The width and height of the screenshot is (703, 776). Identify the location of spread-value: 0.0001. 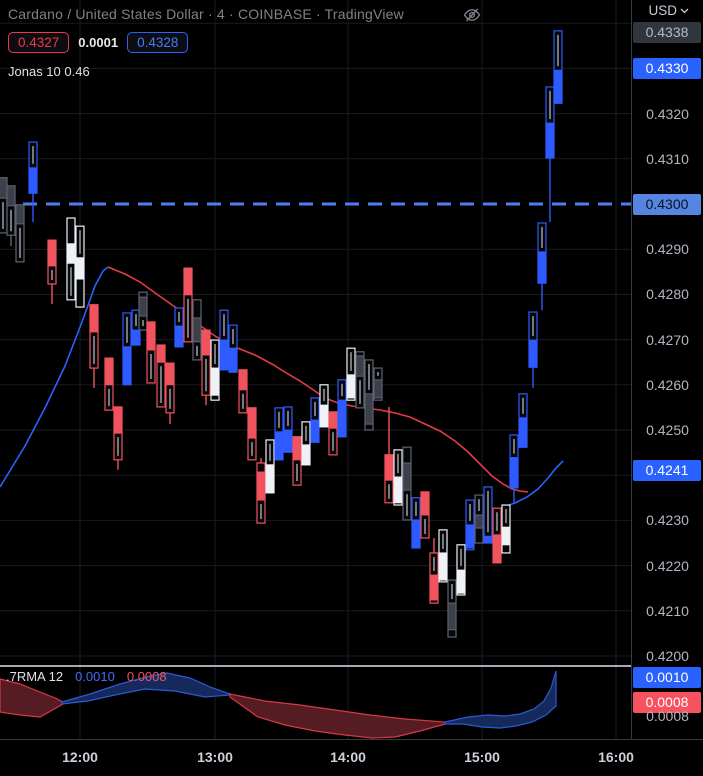
(98, 42).